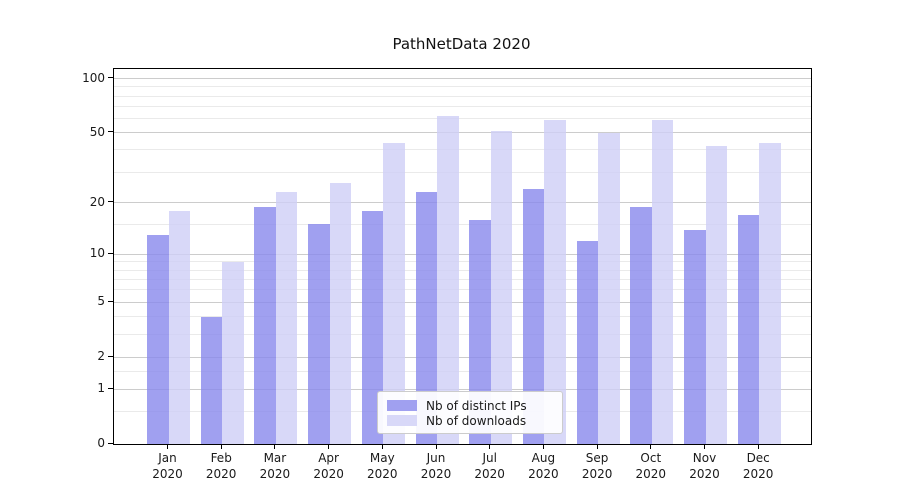  Describe the element at coordinates (402, 405) in the screenshot. I see `legend-swatch-distinct-ips` at that location.